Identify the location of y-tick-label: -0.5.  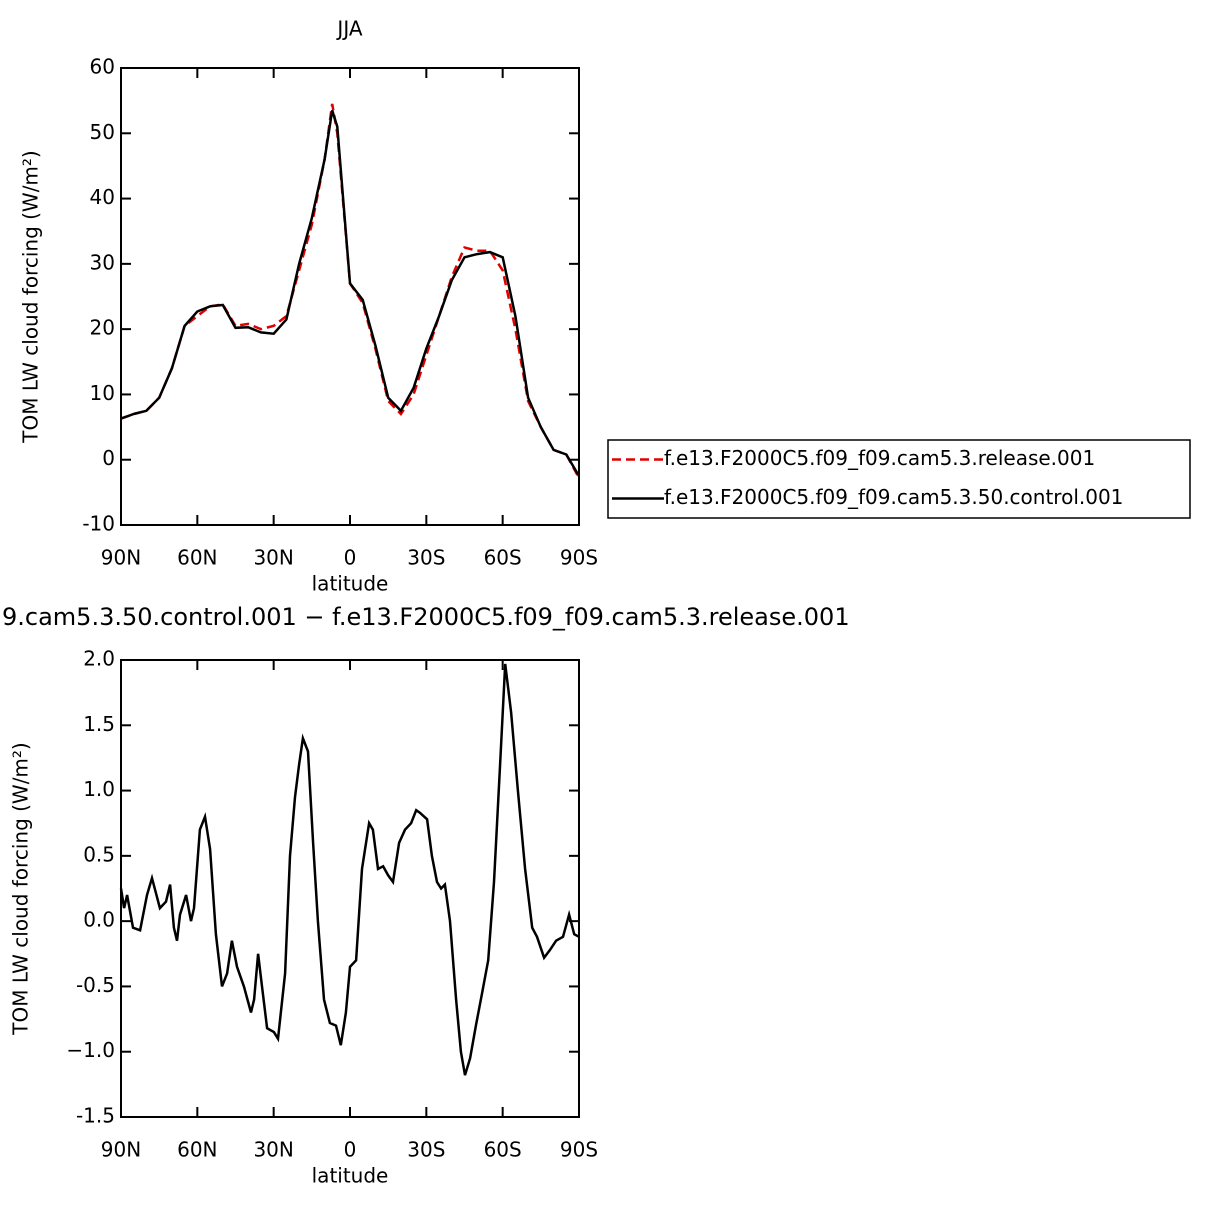
(95, 985).